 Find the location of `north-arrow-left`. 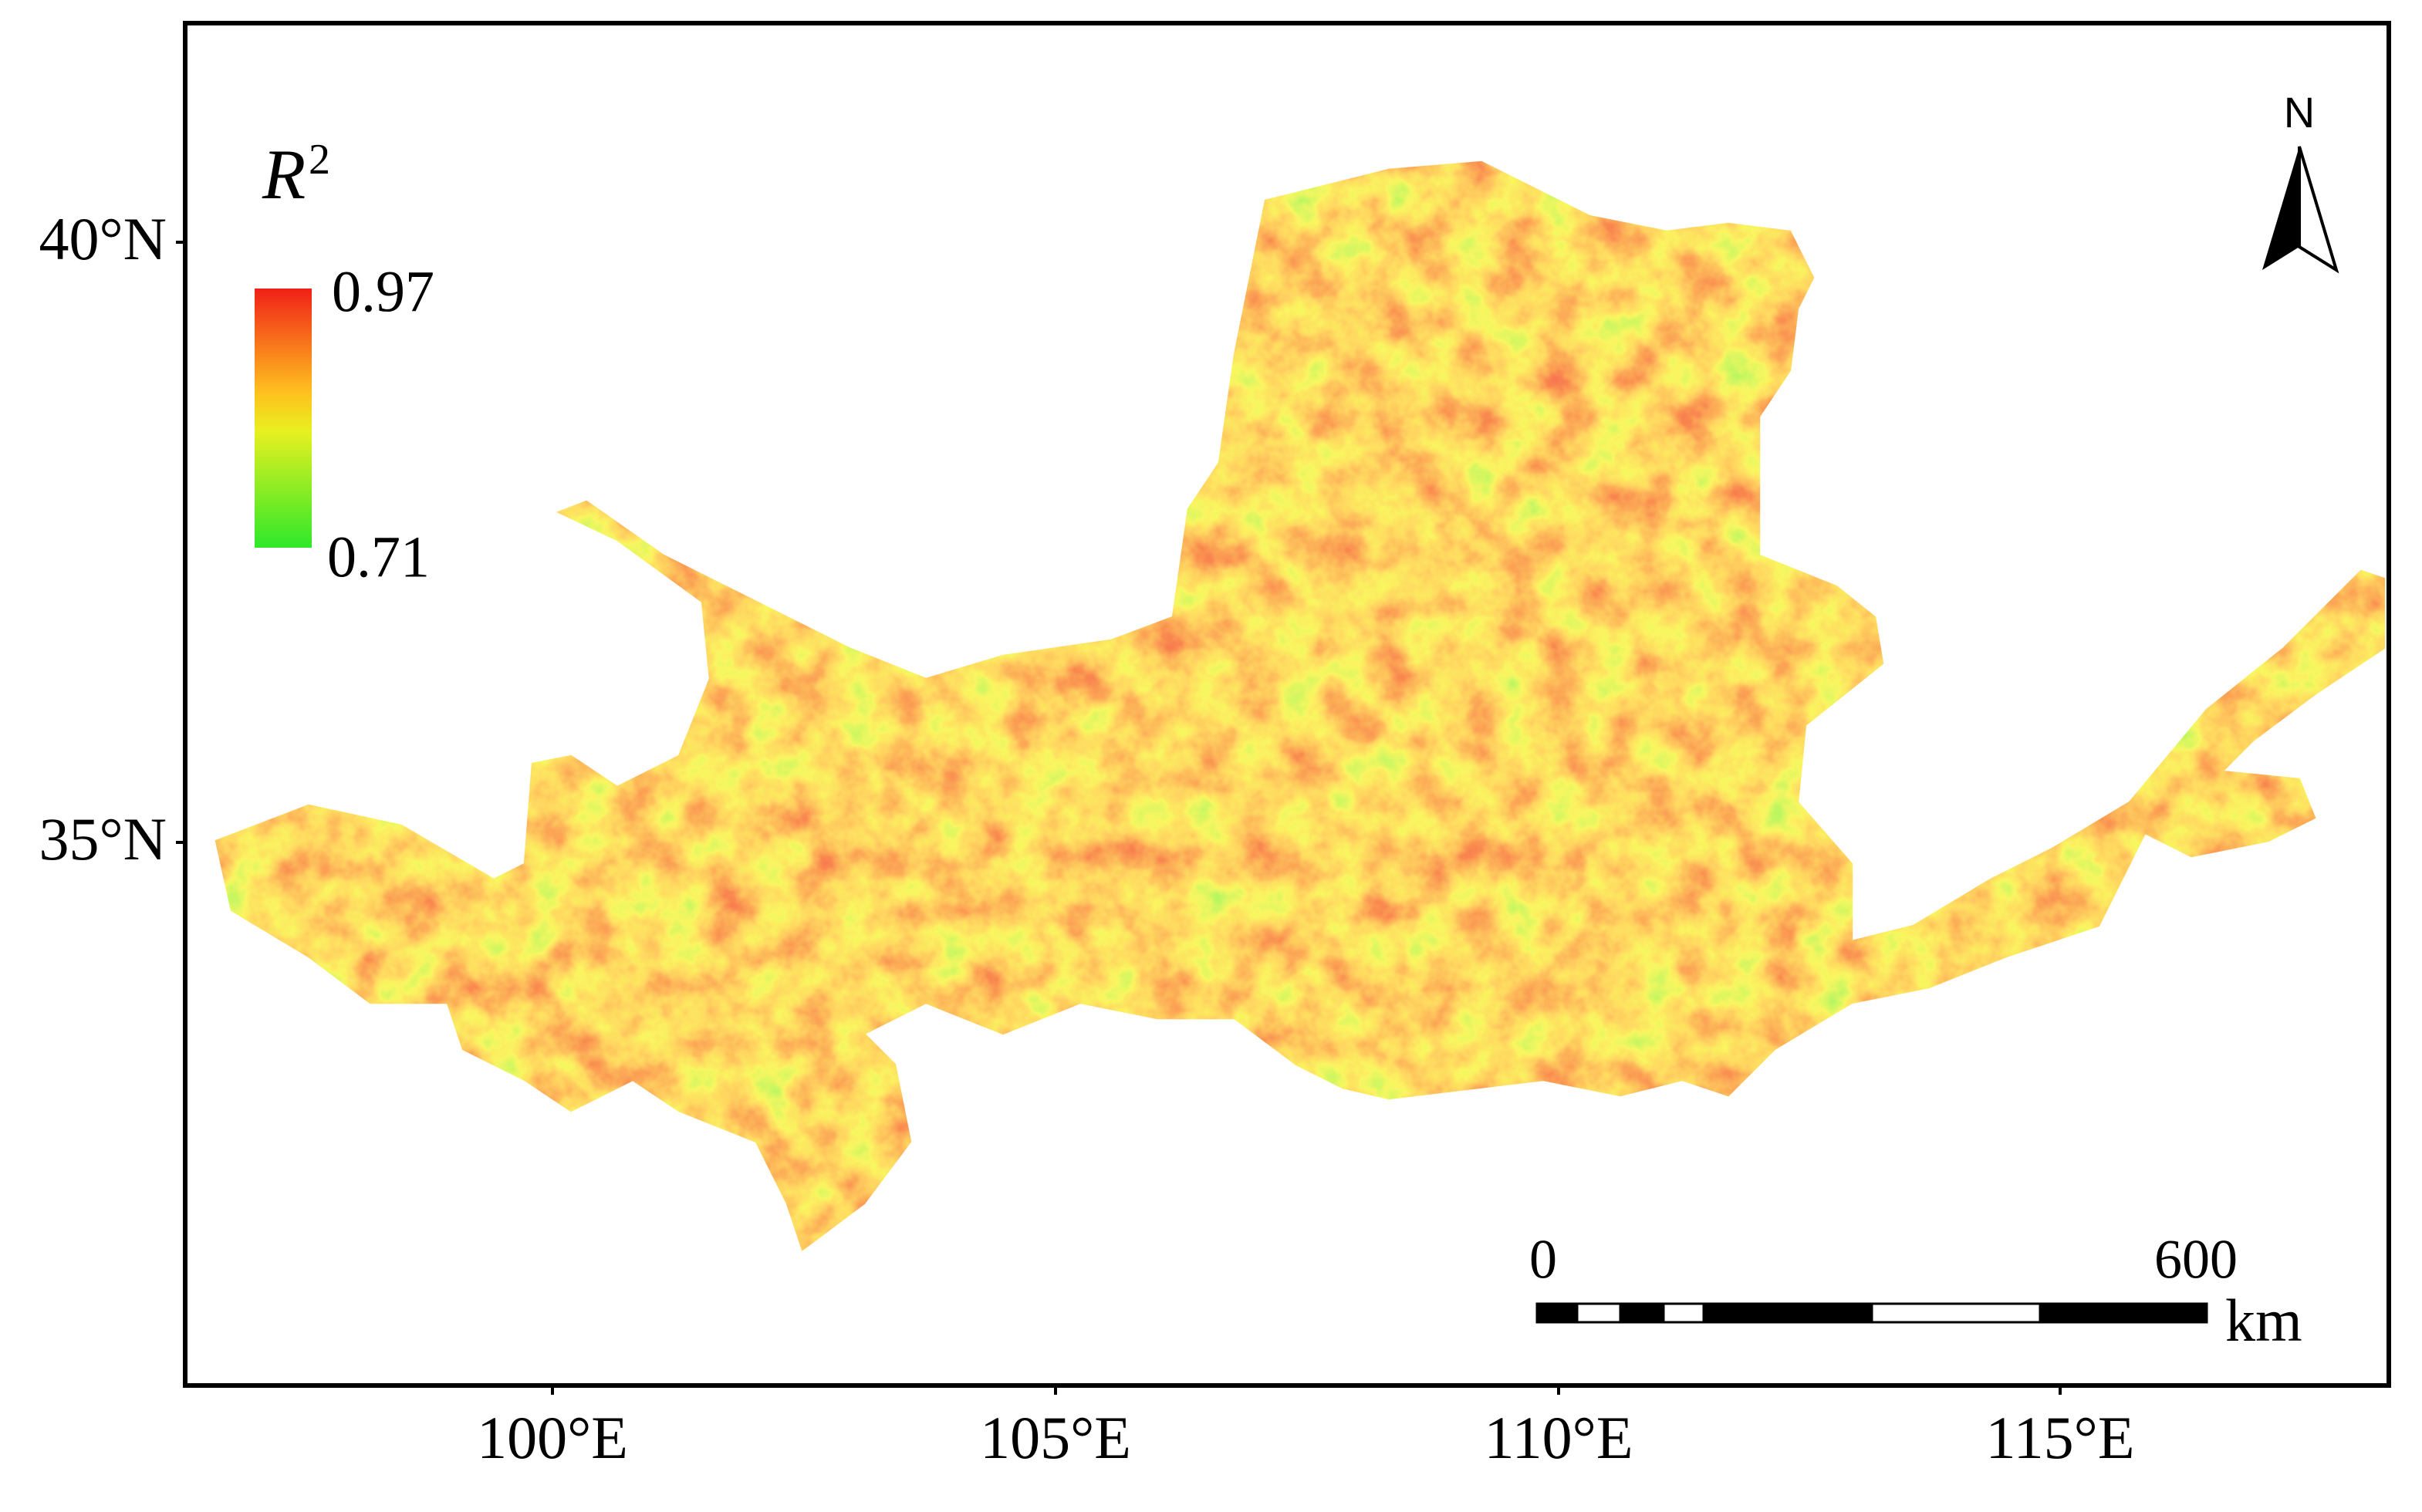

north-arrow-left is located at coordinates (2280, 208).